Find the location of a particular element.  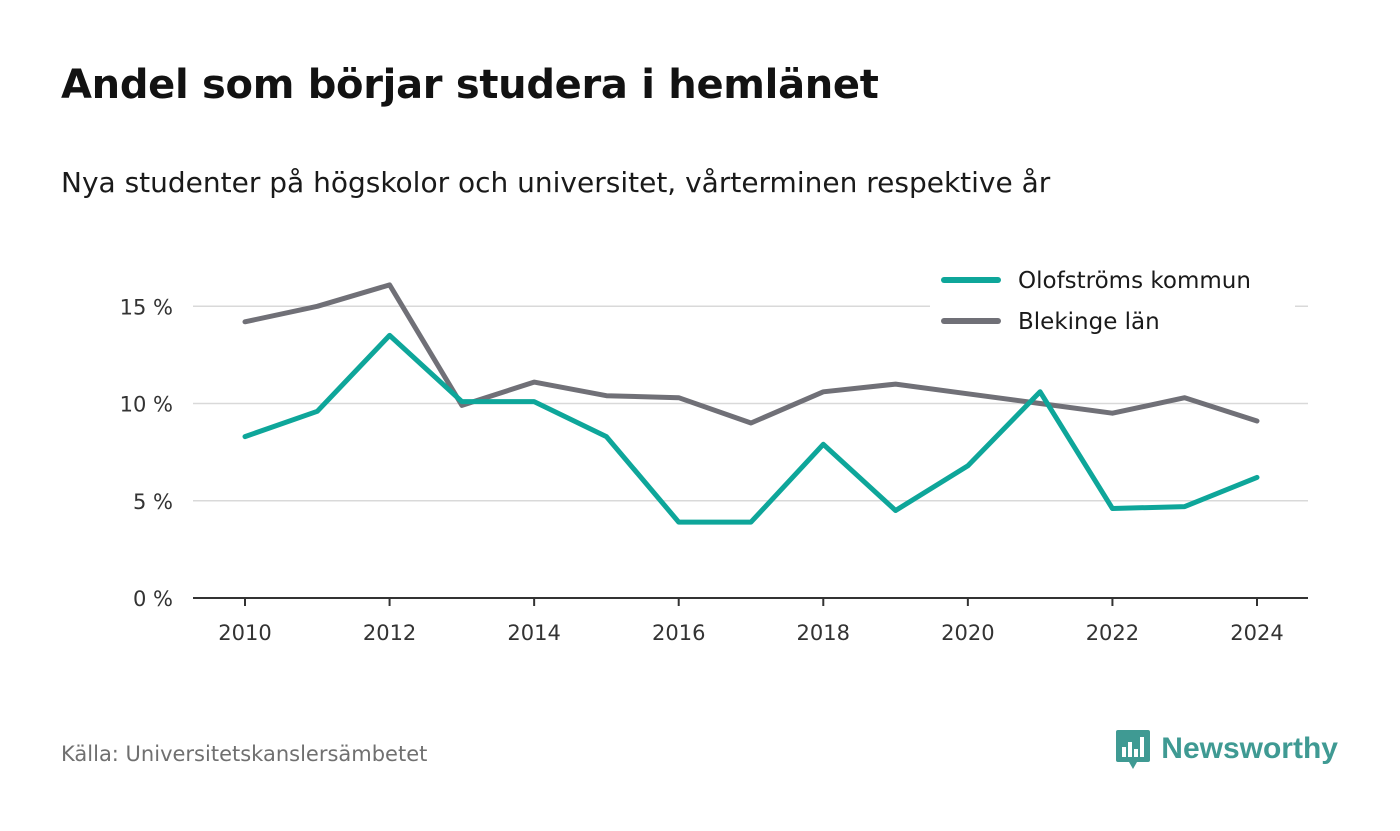

newsworthy-logo-icon is located at coordinates (1133, 749).